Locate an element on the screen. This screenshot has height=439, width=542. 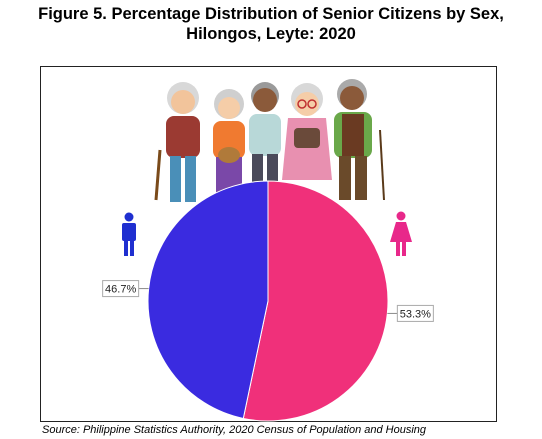
pie-labels: 53.3% 46.7% is located at coordinates (268, 301).